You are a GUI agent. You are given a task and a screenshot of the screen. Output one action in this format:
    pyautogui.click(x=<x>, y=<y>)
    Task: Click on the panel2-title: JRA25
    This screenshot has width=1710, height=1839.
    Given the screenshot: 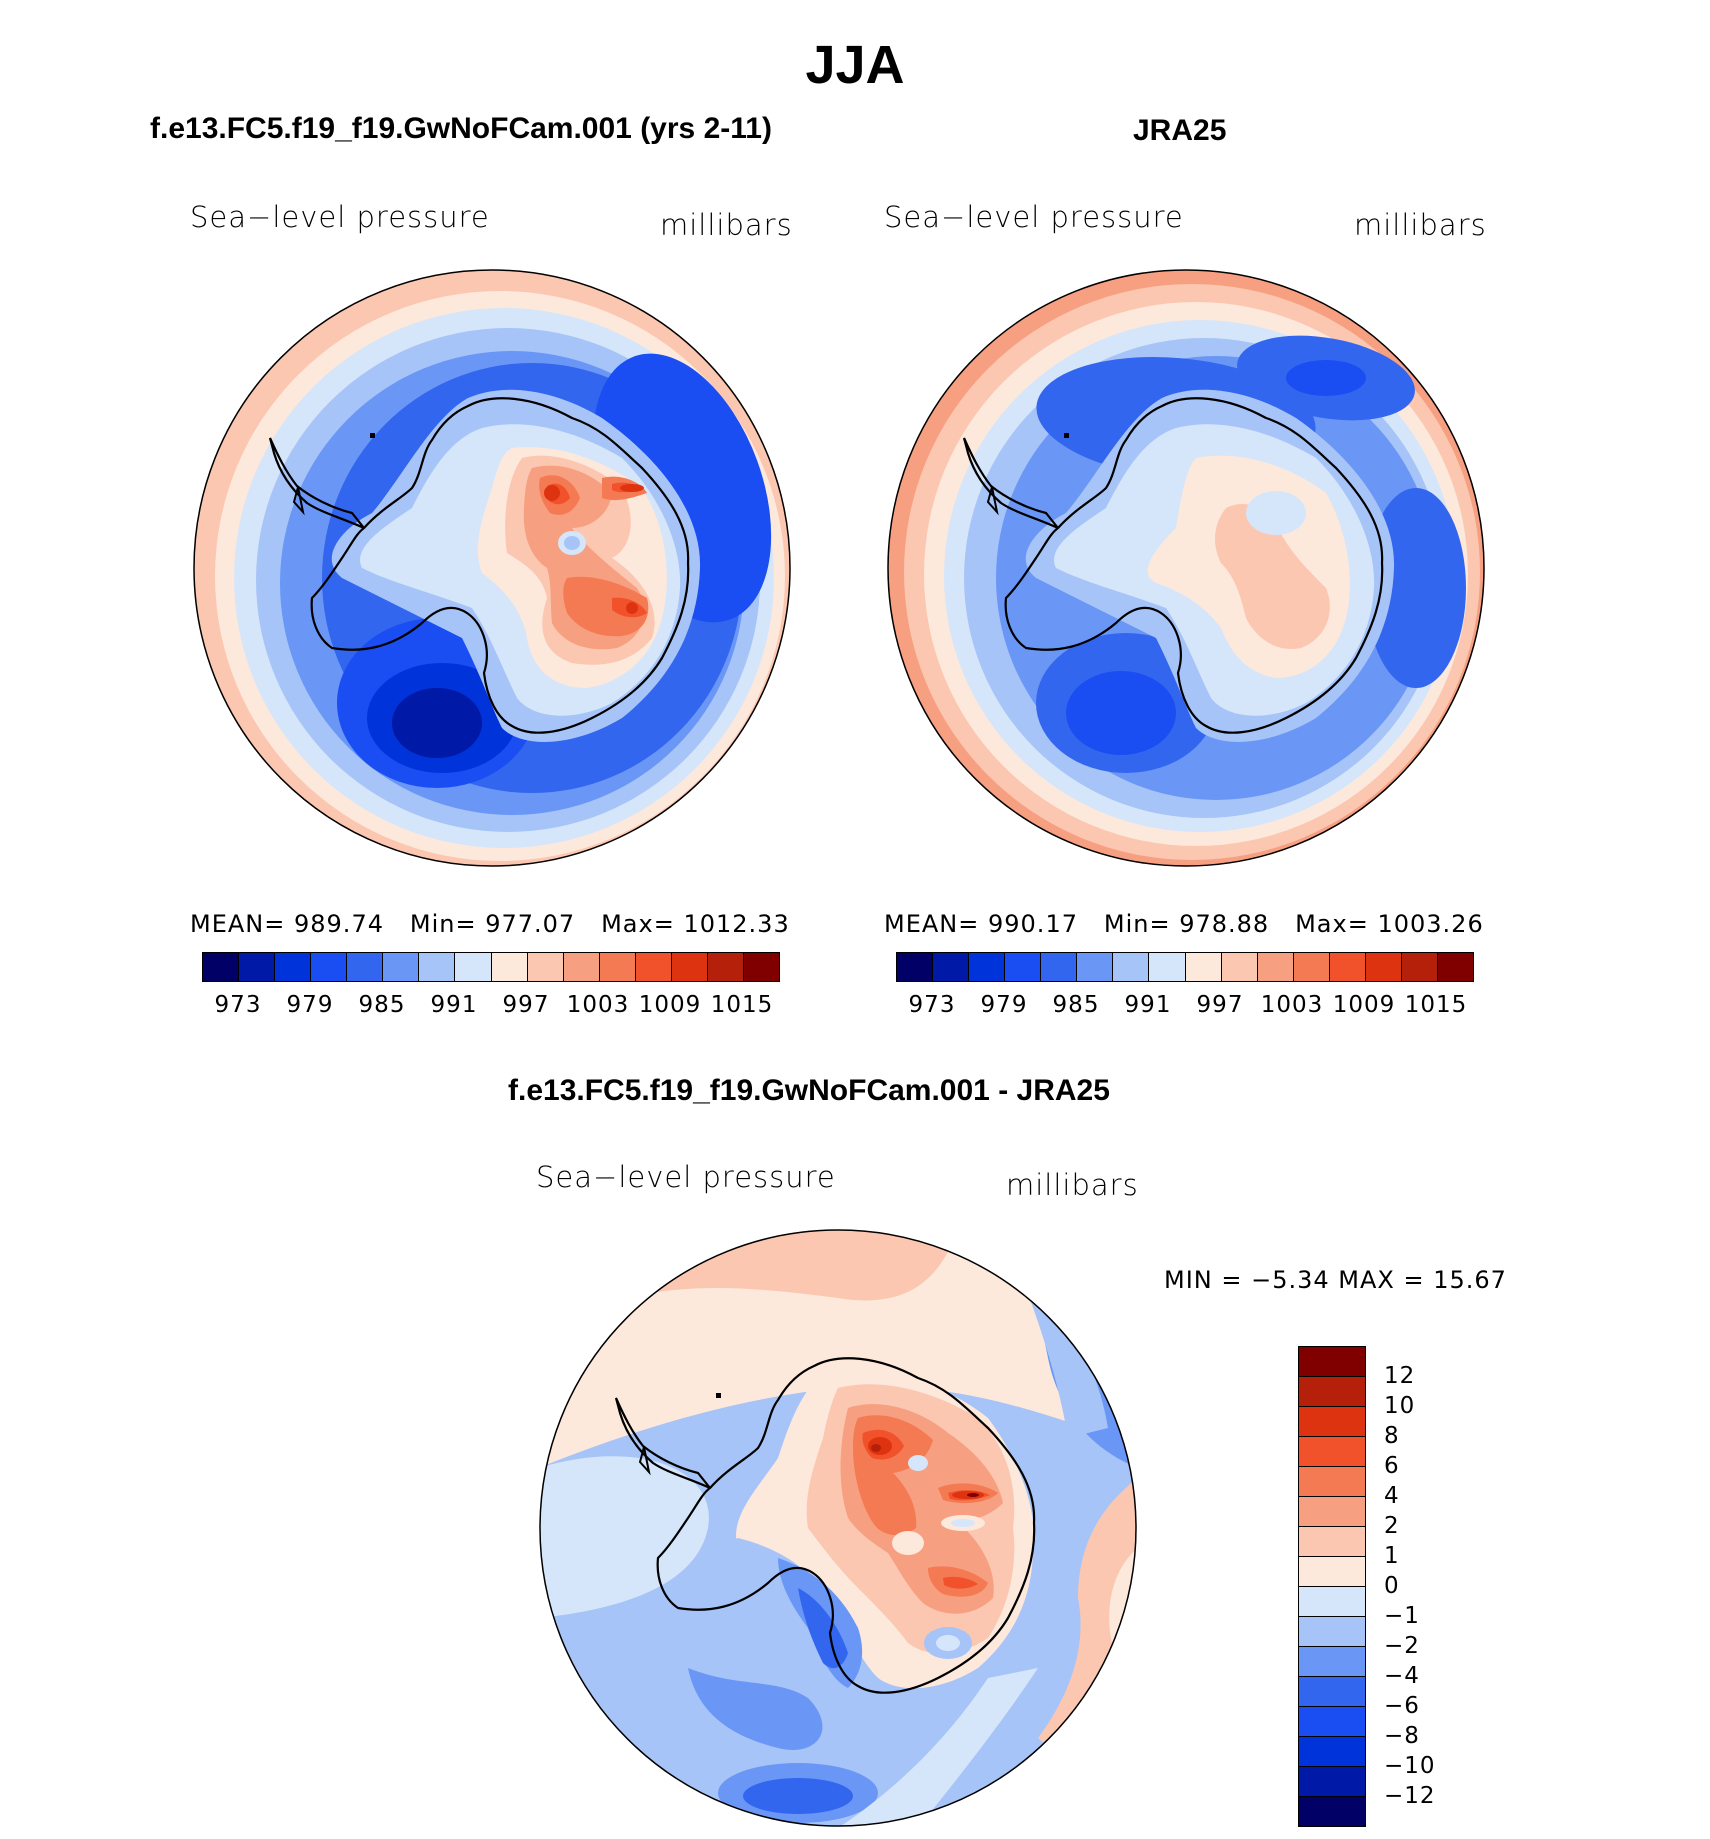 What is the action you would take?
    pyautogui.click(x=1180, y=130)
    